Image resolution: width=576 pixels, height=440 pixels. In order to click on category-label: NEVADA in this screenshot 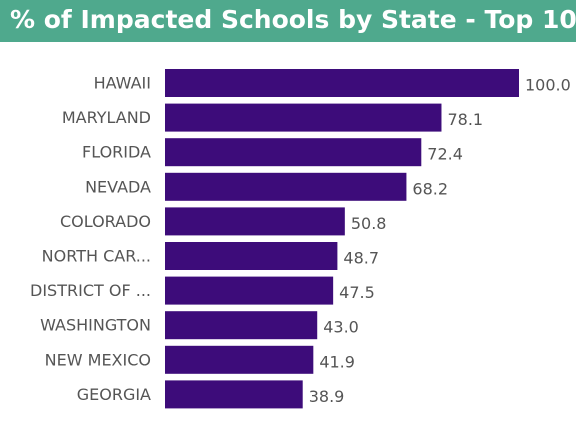, I will do `click(118, 186)`.